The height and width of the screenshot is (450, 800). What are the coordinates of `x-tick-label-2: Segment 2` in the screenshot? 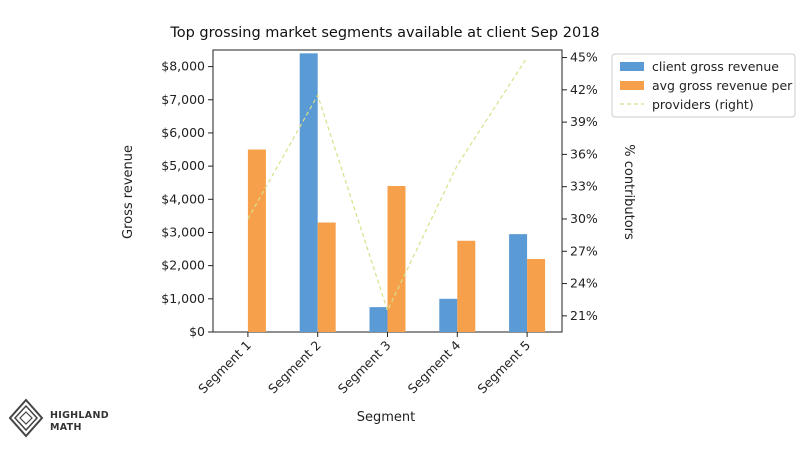 It's located at (294, 367).